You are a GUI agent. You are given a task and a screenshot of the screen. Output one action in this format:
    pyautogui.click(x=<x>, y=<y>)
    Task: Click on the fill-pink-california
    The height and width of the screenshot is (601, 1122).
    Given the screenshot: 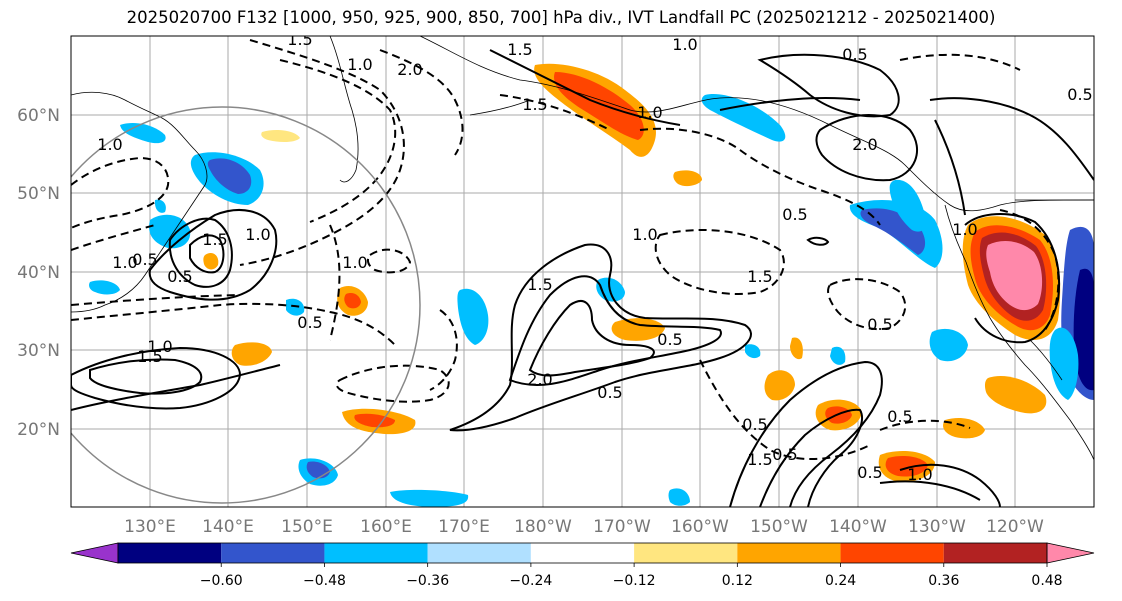 What is the action you would take?
    pyautogui.click(x=1014, y=275)
    